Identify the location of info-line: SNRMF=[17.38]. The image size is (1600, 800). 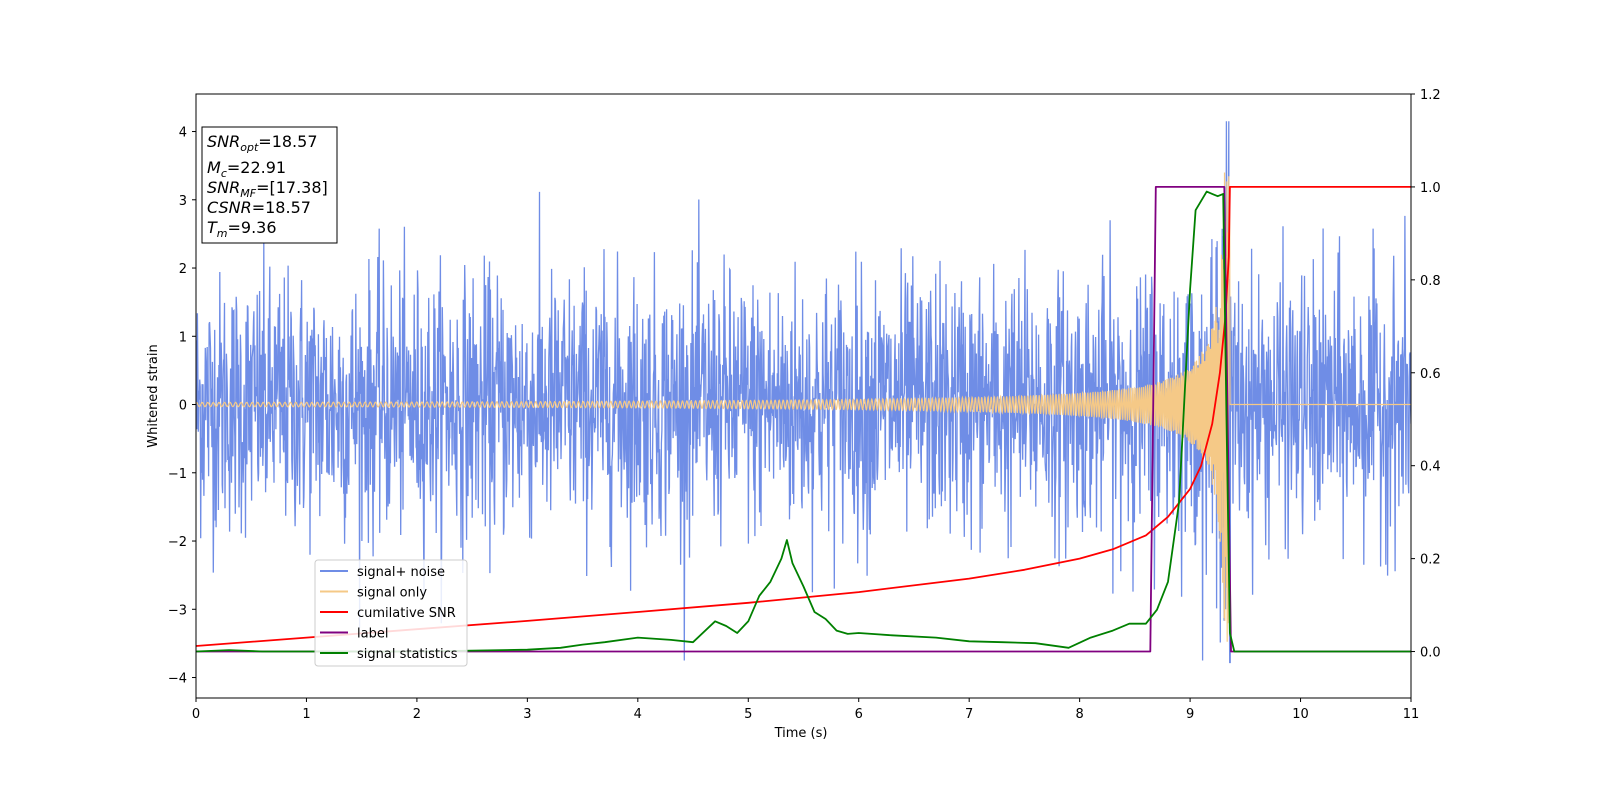
(267, 189).